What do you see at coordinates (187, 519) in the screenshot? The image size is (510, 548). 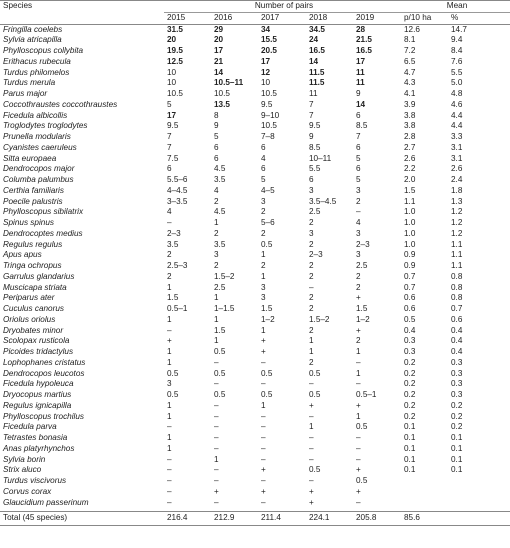 I see `cell: 216.4` at bounding box center [187, 519].